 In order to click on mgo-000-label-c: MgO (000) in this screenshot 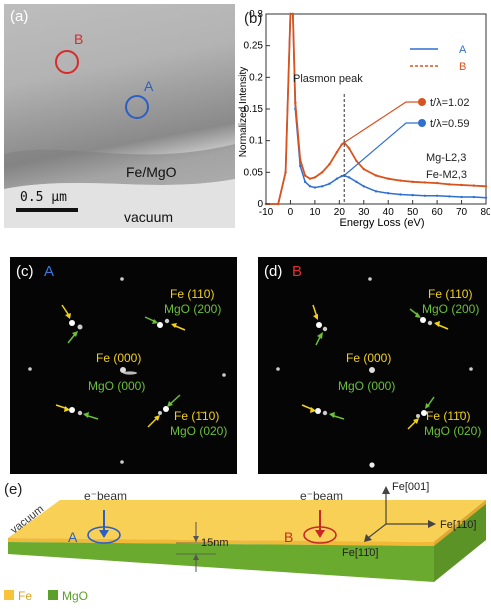, I will do `click(117, 386)`.